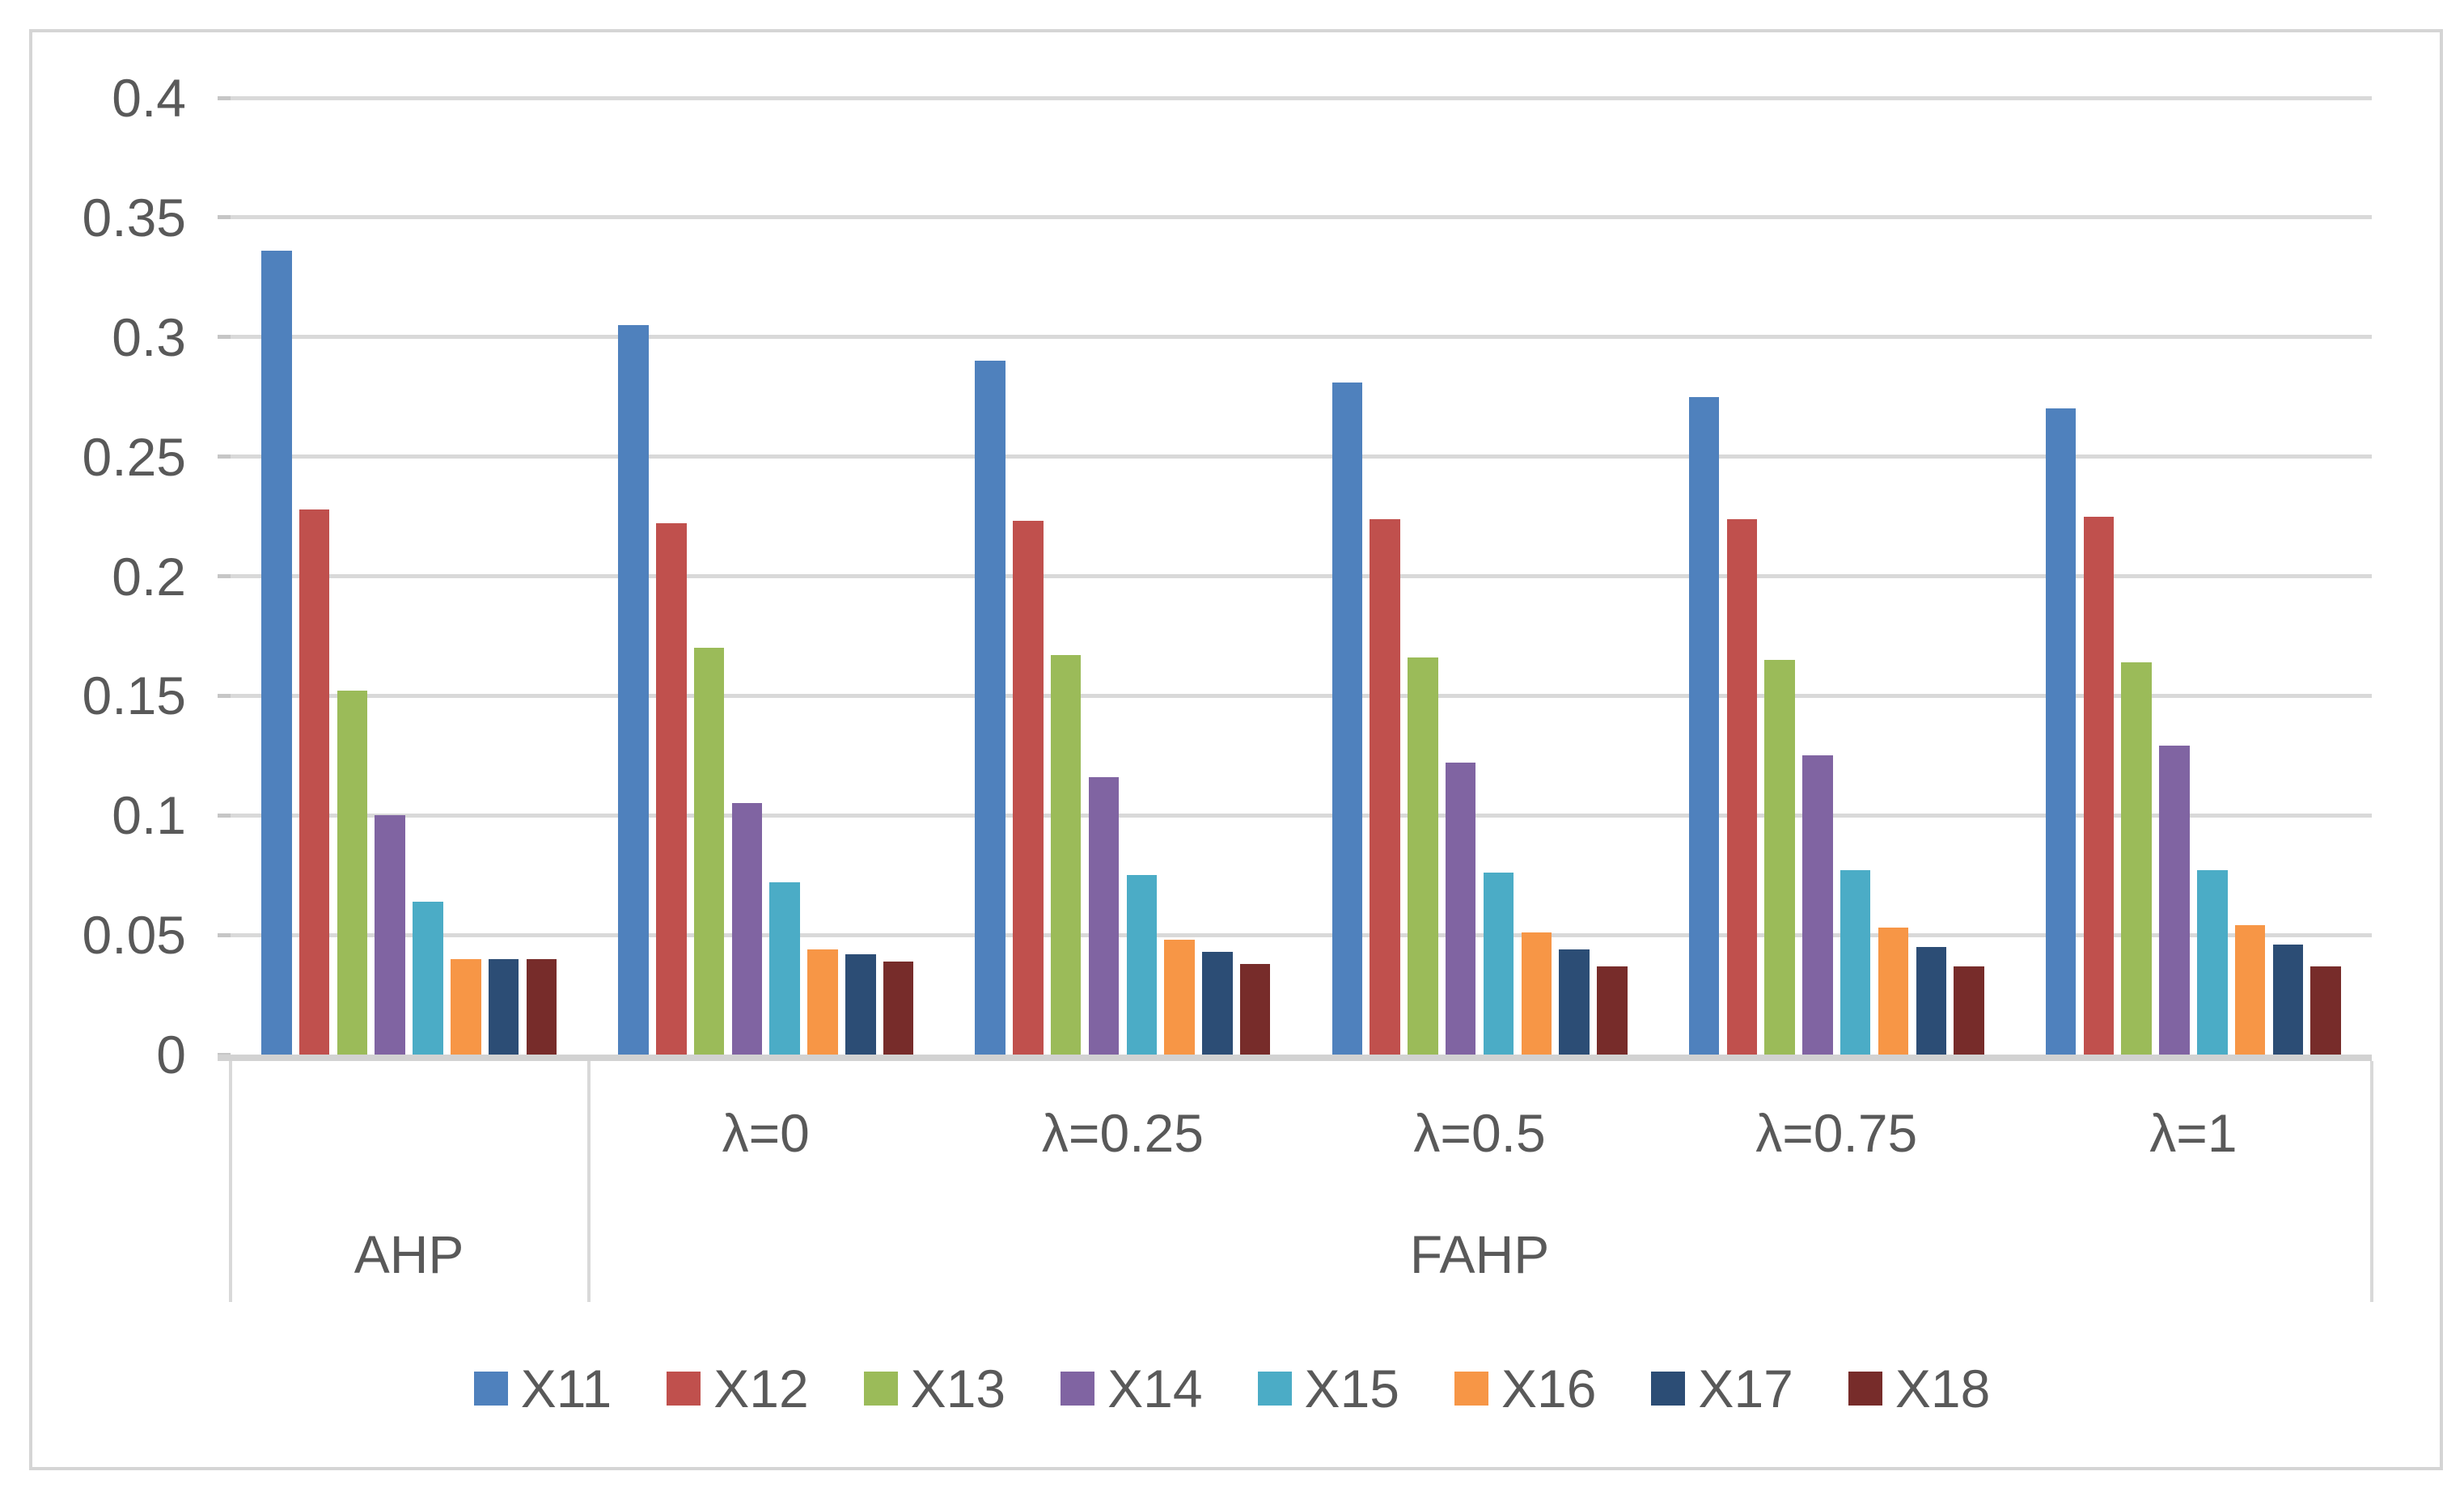 The image size is (2464, 1505). I want to click on legend: X11 X12 X13 X14 X15 X16 X17 X18, so click(1232, 1388).